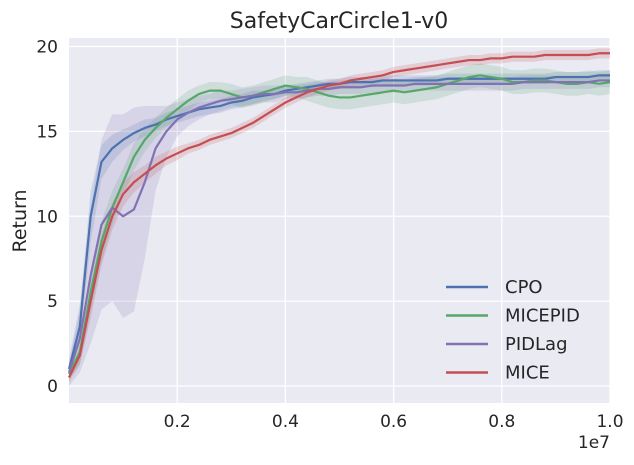 The width and height of the screenshot is (634, 465). I want to click on y-tick-label: 20, so click(47, 47).